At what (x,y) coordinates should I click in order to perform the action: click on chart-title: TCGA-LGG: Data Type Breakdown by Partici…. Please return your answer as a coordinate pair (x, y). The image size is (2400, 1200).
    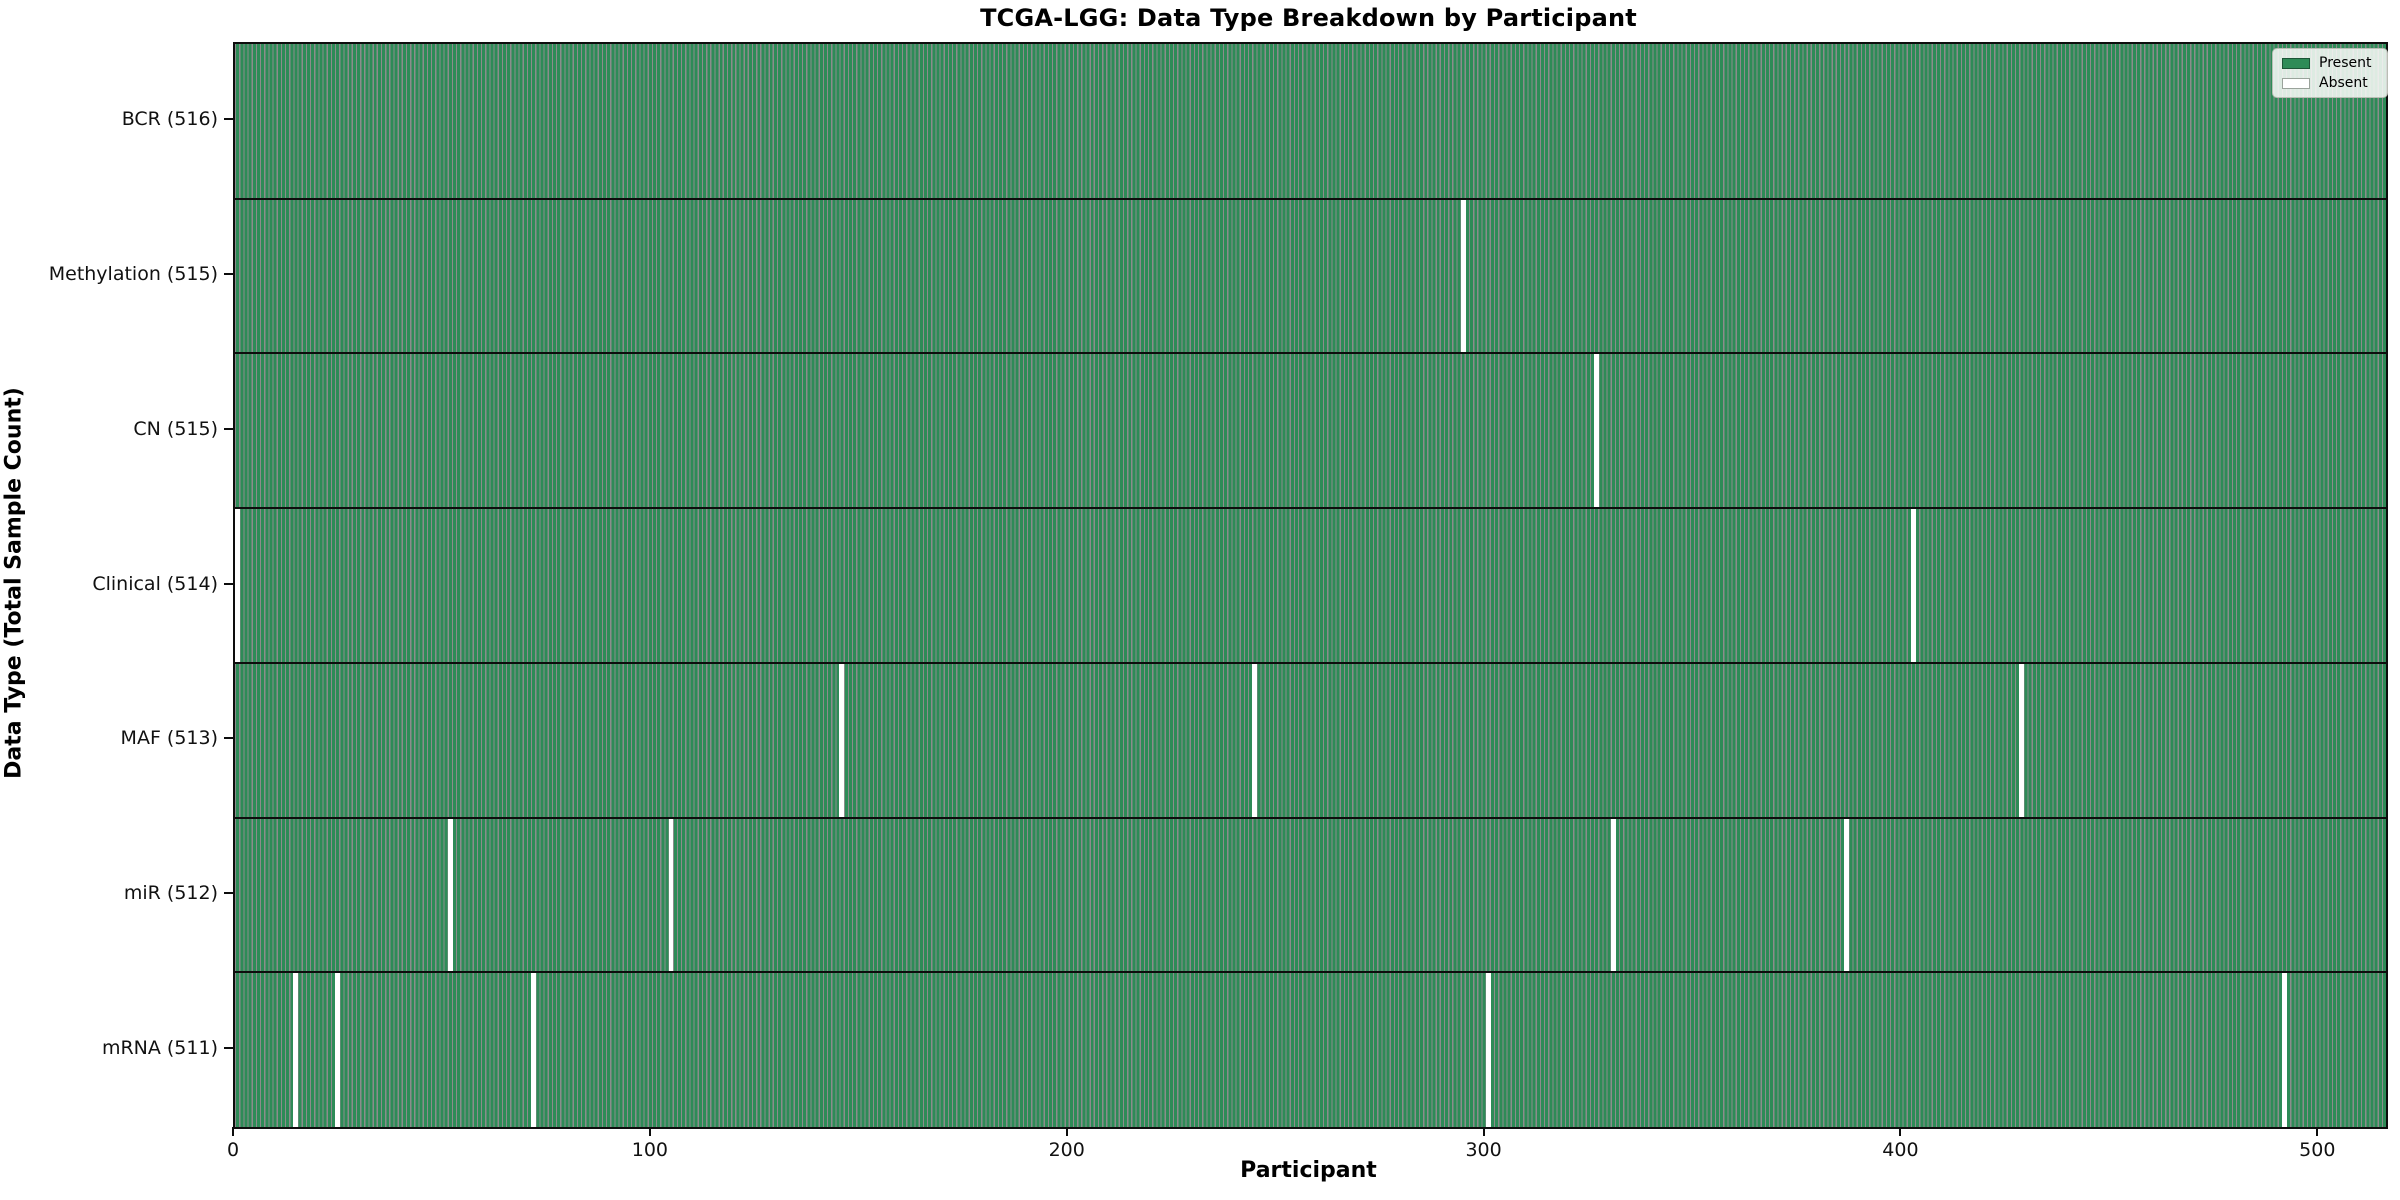
    Looking at the image, I should click on (1308, 18).